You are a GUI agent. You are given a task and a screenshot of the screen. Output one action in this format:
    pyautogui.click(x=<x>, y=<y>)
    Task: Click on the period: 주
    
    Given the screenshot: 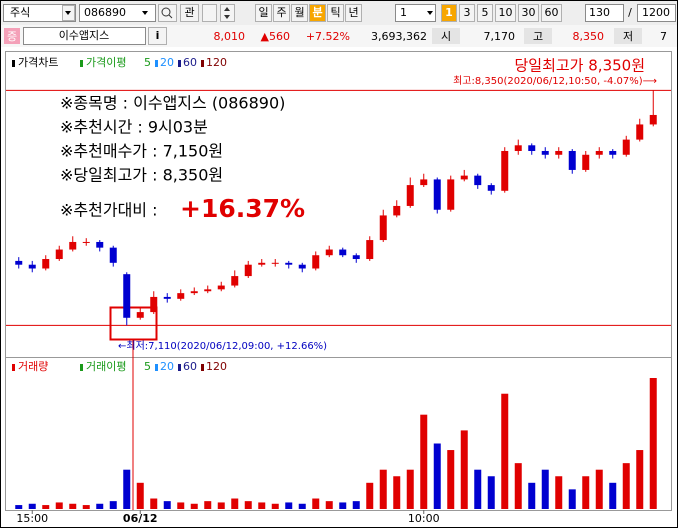 What is the action you would take?
    pyautogui.click(x=281, y=12)
    